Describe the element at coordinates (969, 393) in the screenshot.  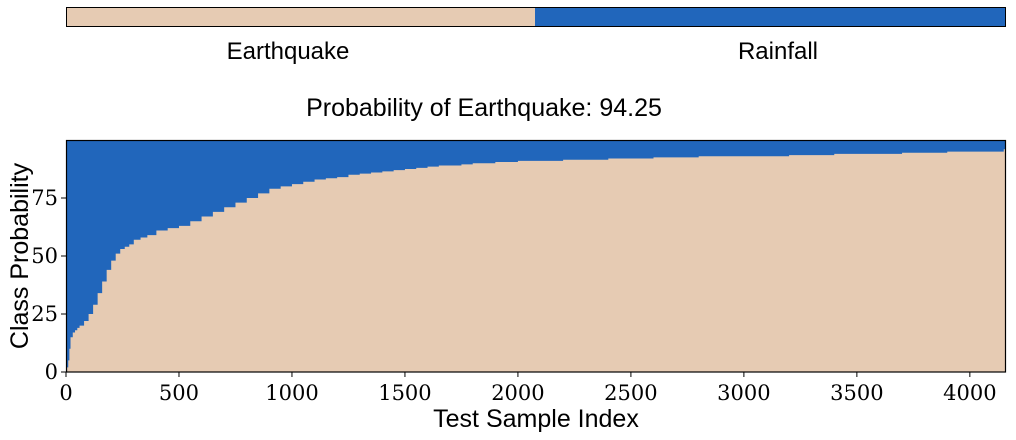
I see `x-tick-label: 4000` at that location.